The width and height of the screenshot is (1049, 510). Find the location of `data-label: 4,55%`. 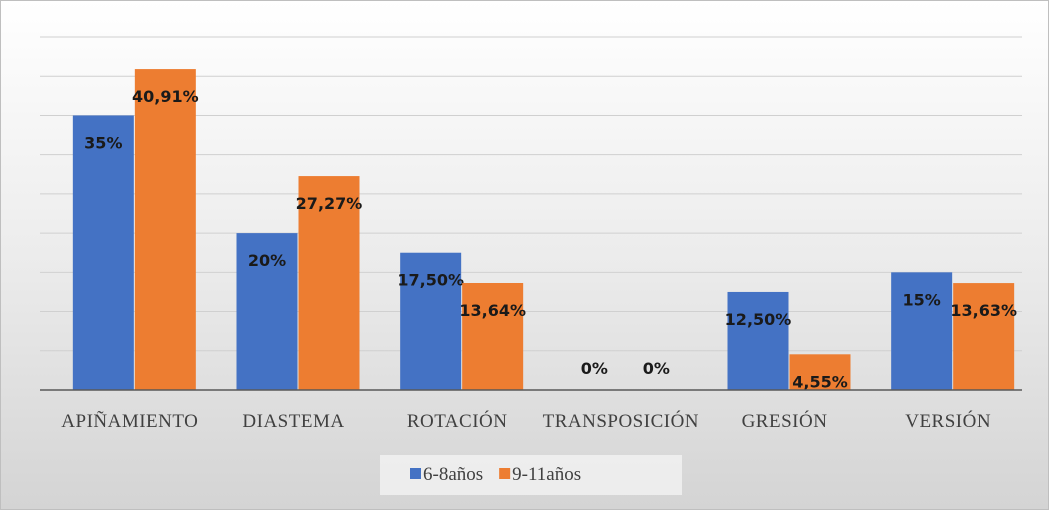

data-label: 4,55% is located at coordinates (820, 381).